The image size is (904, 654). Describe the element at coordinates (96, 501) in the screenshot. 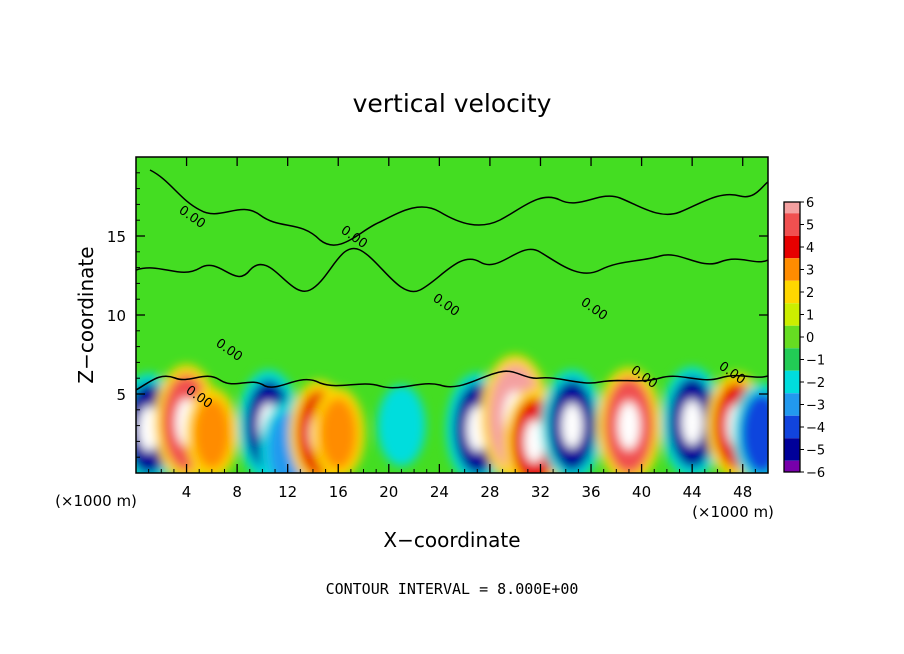

I see `x-unit-left: (×1000 m)` at that location.